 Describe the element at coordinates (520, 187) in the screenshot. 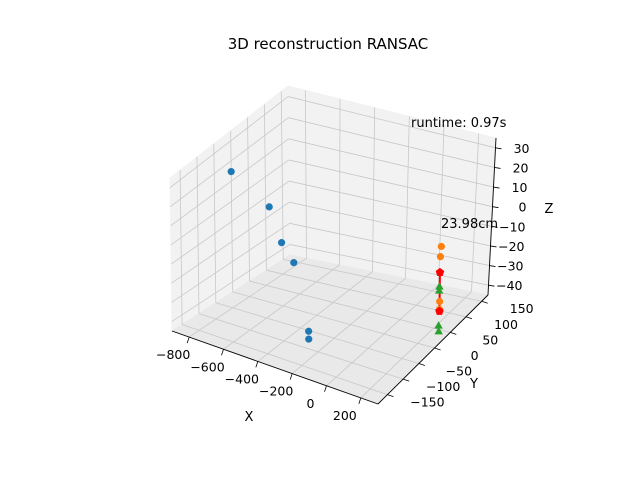

I see `z-tick-label-5: 10` at that location.